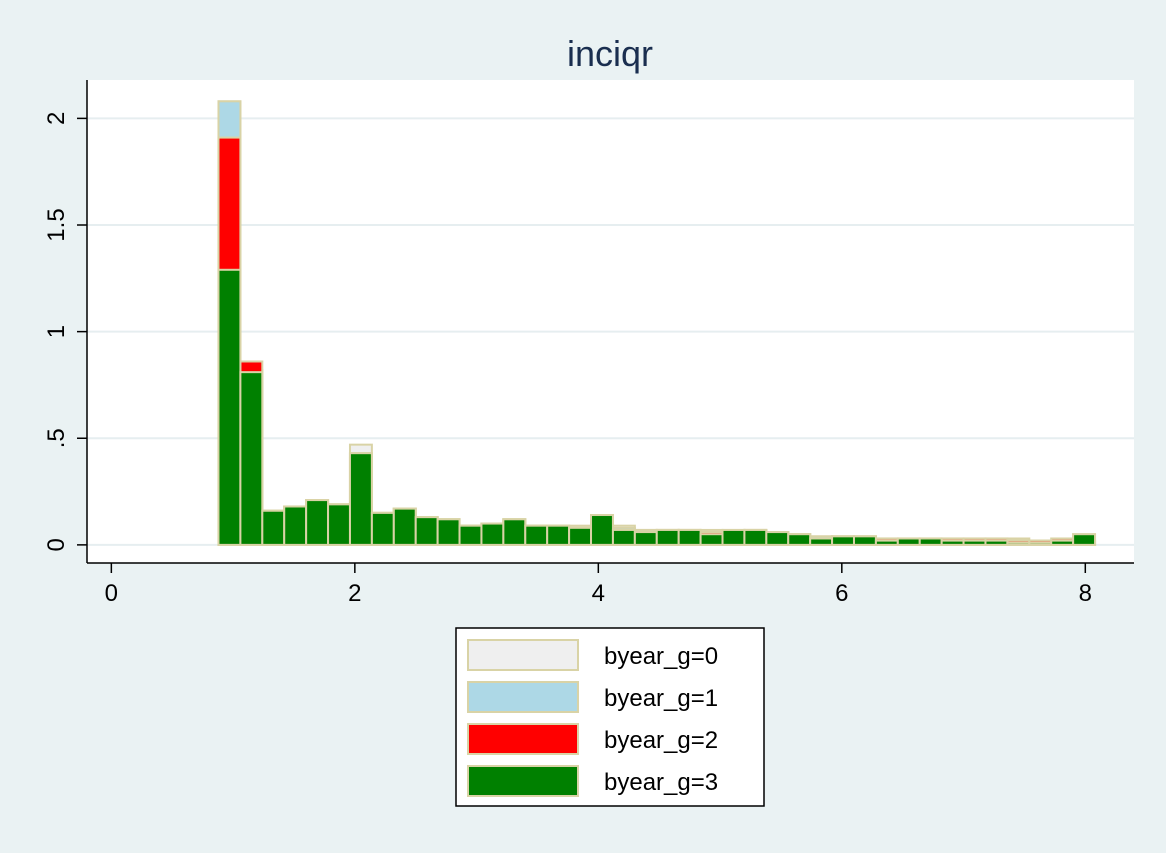  Describe the element at coordinates (610, 53) in the screenshot. I see `chart-title: inciqr` at that location.